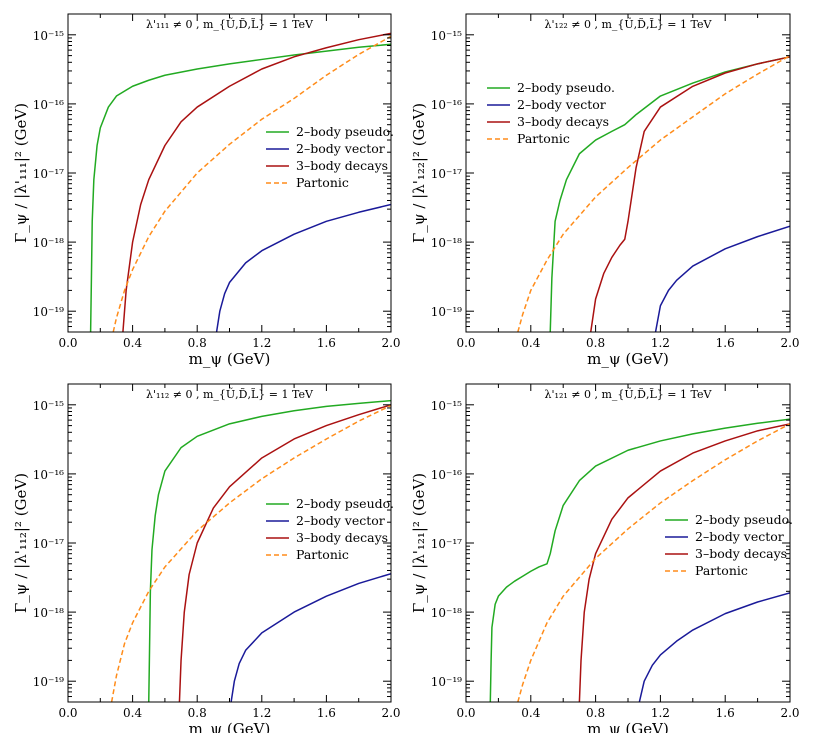 The image size is (814, 733). Describe the element at coordinates (419, 173) in the screenshot. I see `y-axis-label: Γ_ψ / |λ'₁₂₂|² (GeV)` at that location.